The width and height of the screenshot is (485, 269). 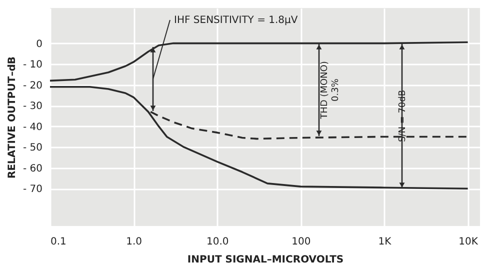 What do you see at coordinates (32, 127) in the screenshot?
I see `y-tick-label: - 40` at bounding box center [32, 127].